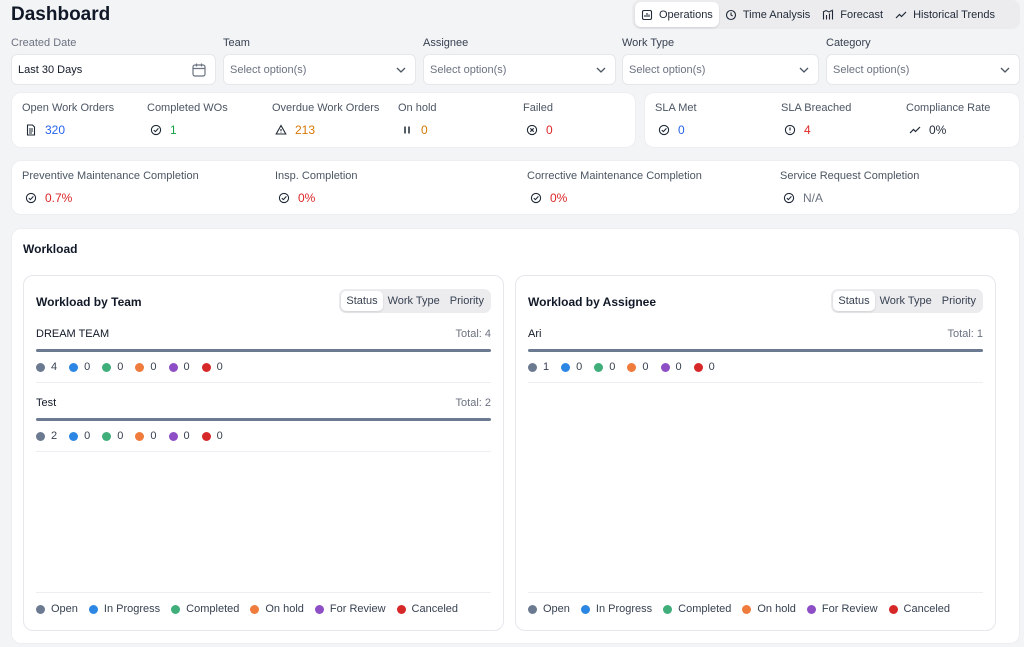 The image size is (1024, 647). What do you see at coordinates (667, 69) in the screenshot?
I see `work-type-placeholder: Select option(s)` at bounding box center [667, 69].